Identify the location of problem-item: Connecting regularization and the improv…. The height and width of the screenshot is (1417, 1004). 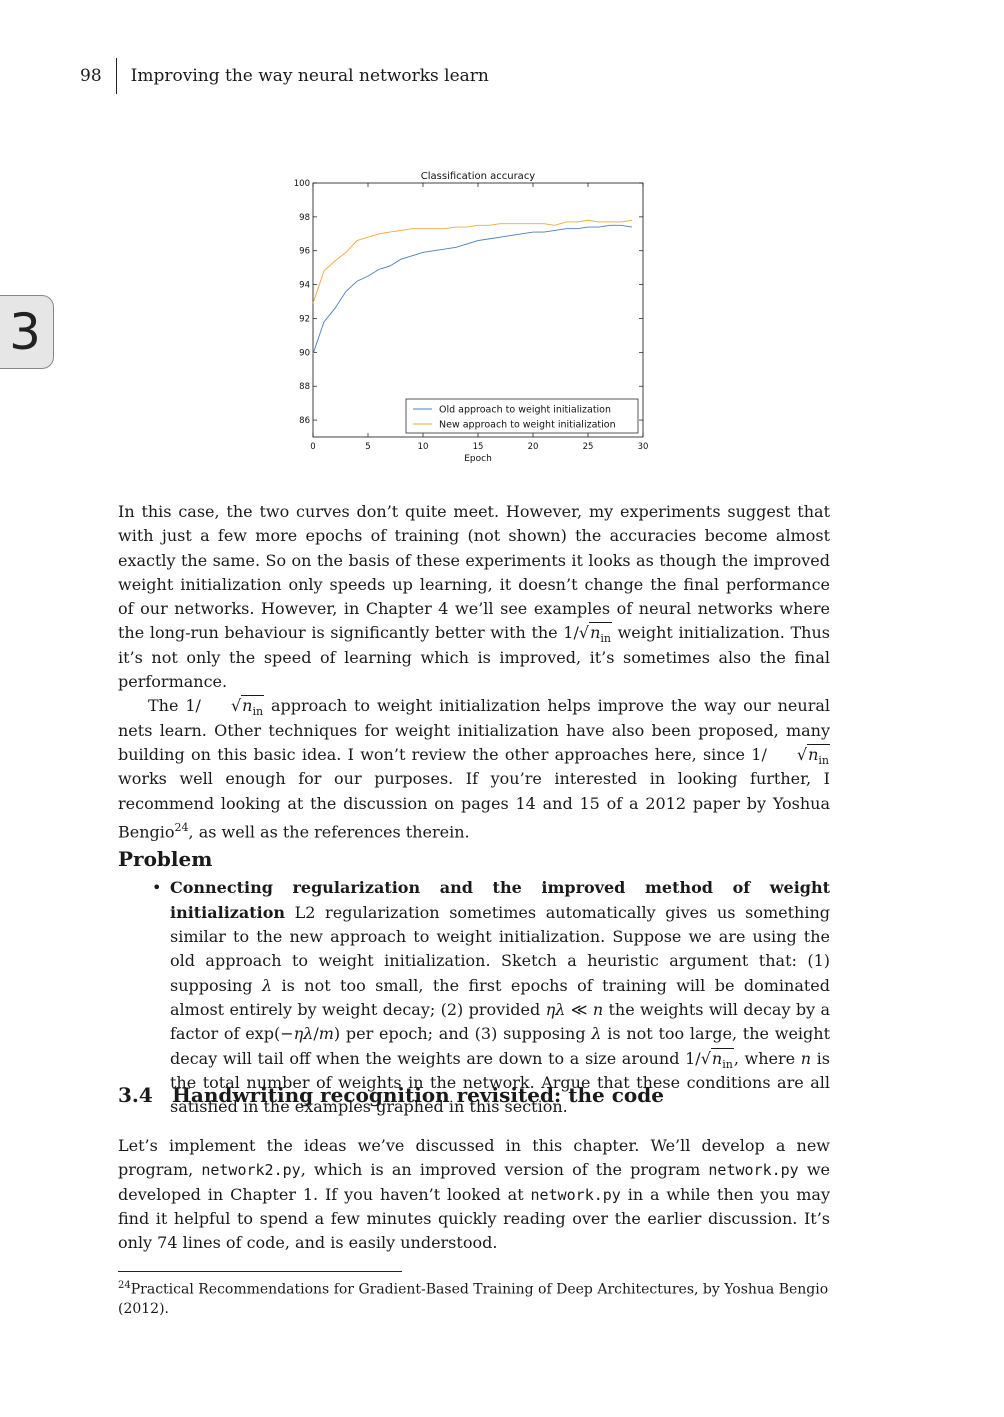
(491, 997).